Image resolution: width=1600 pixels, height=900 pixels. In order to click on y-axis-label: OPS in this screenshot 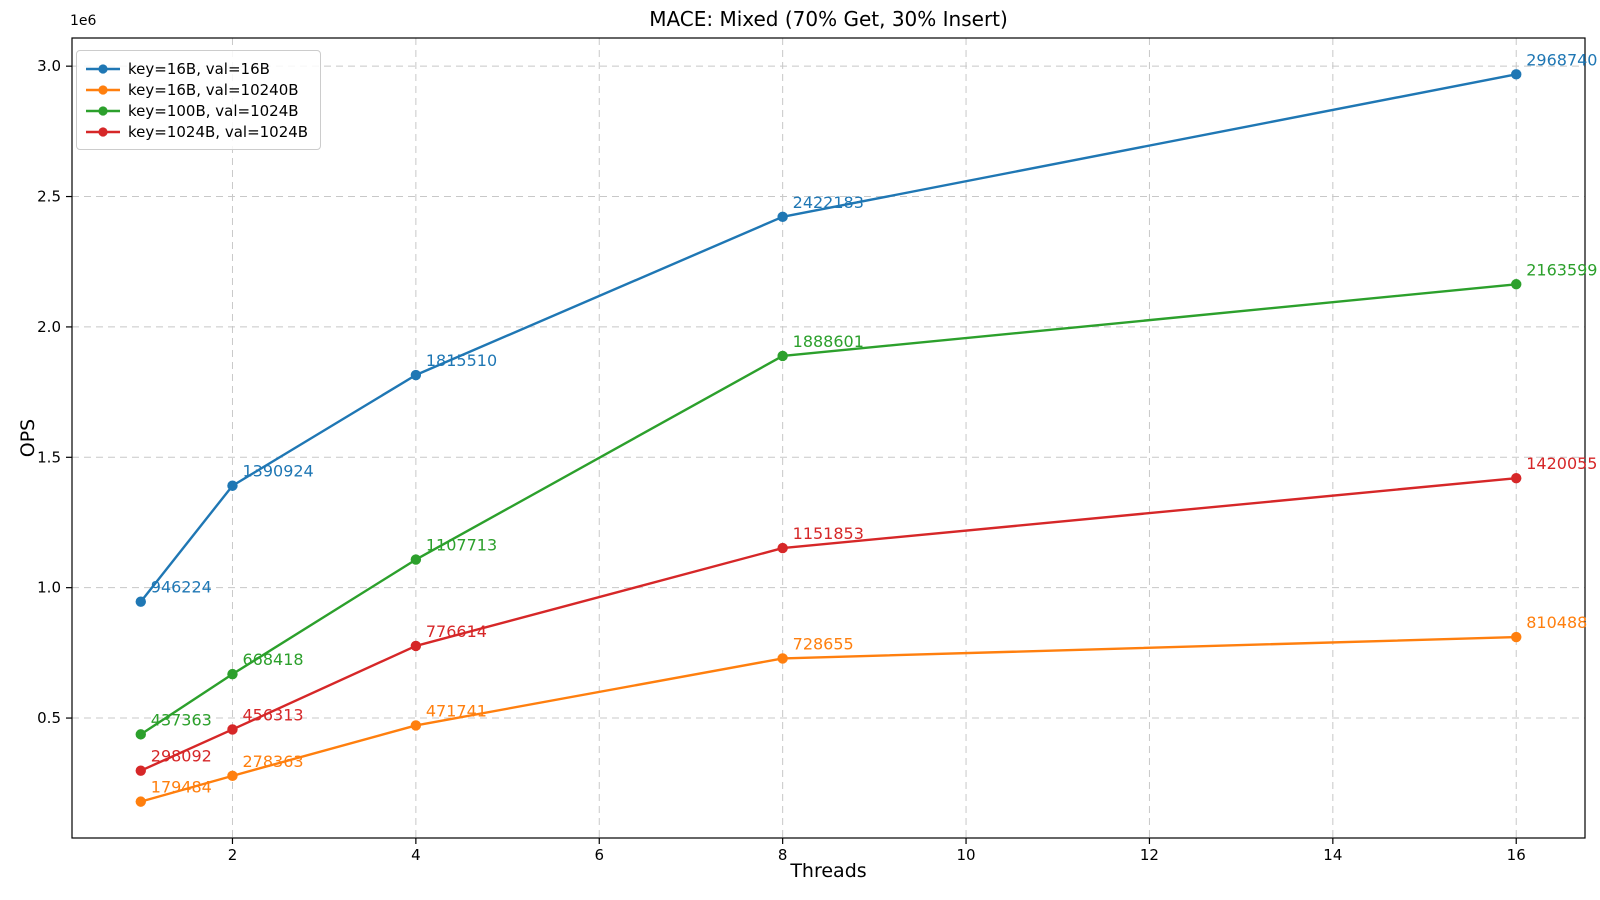, I will do `click(28, 438)`.